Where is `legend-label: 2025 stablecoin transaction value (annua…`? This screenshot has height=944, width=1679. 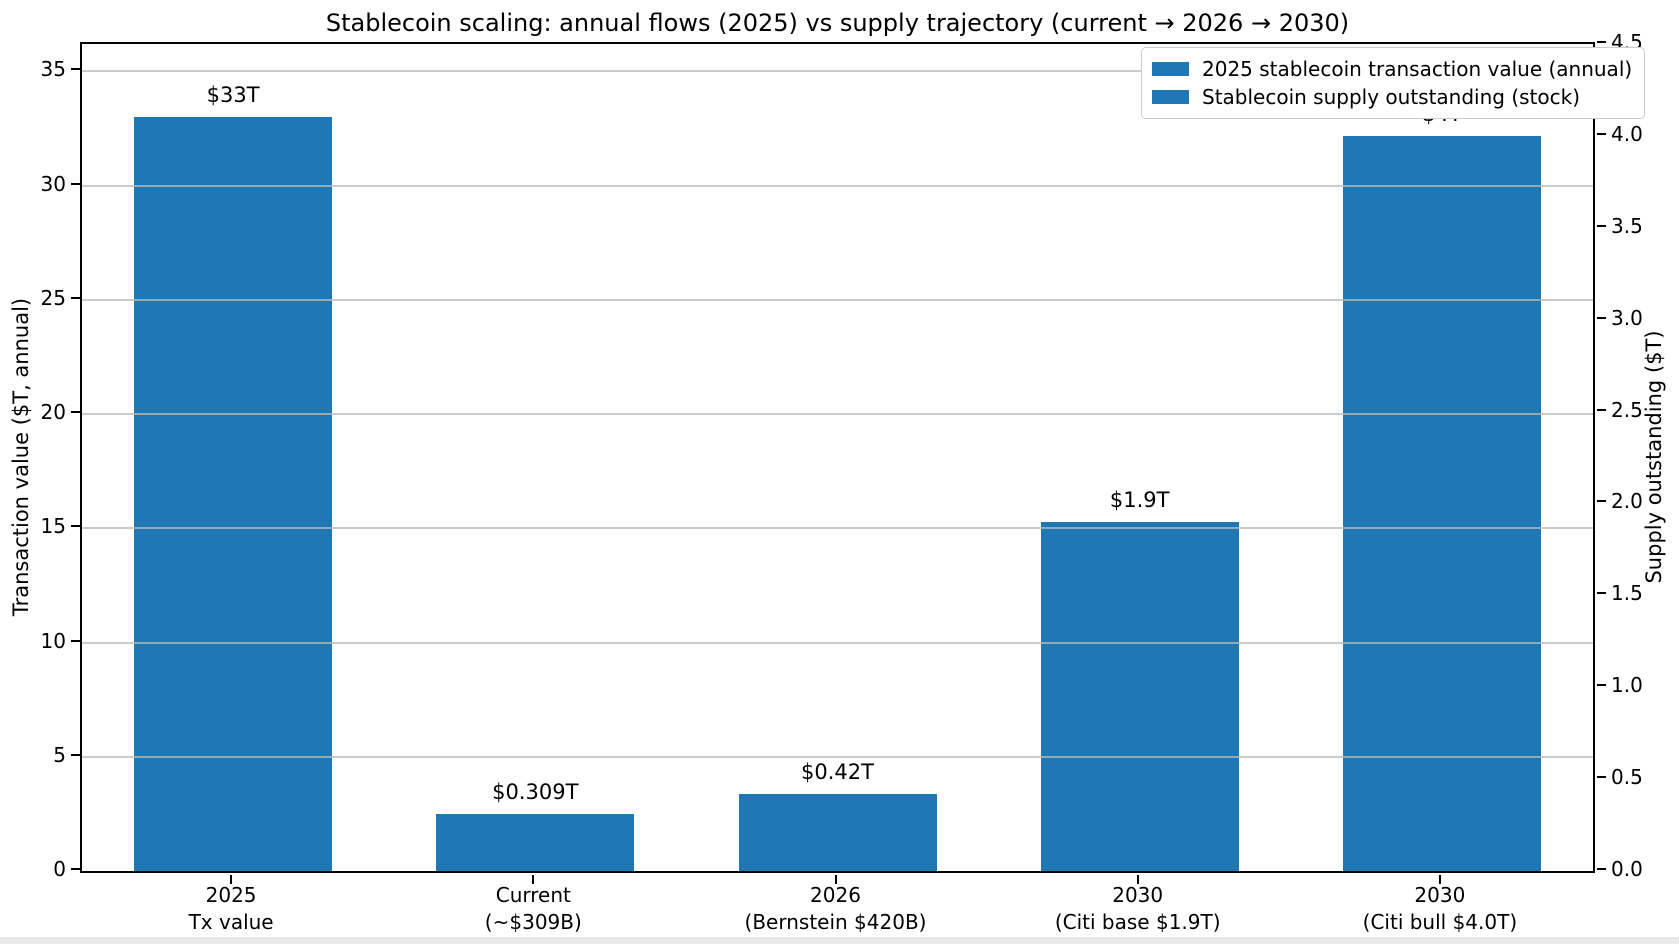
legend-label: 2025 stablecoin transaction value (annua… is located at coordinates (1417, 69).